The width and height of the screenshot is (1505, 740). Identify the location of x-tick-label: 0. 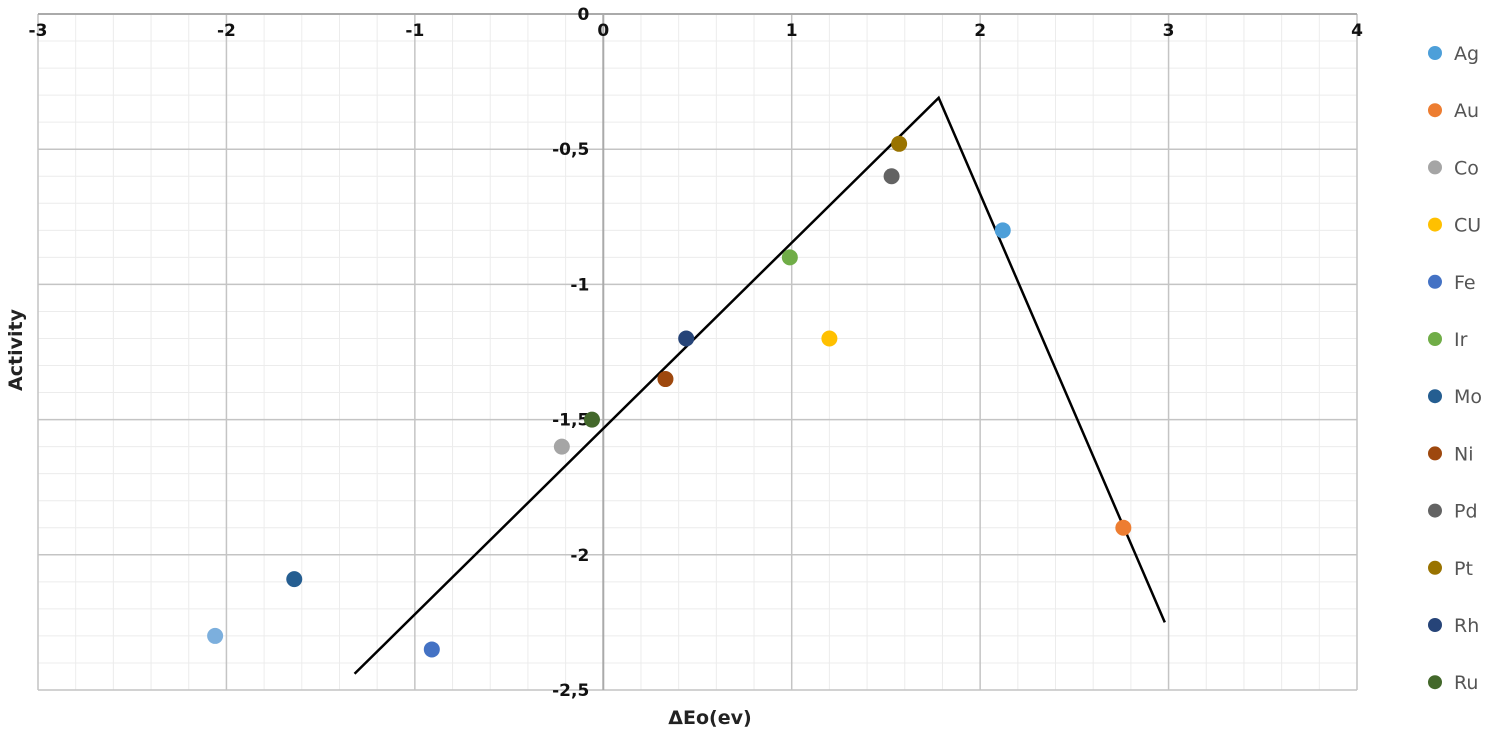
(603, 31).